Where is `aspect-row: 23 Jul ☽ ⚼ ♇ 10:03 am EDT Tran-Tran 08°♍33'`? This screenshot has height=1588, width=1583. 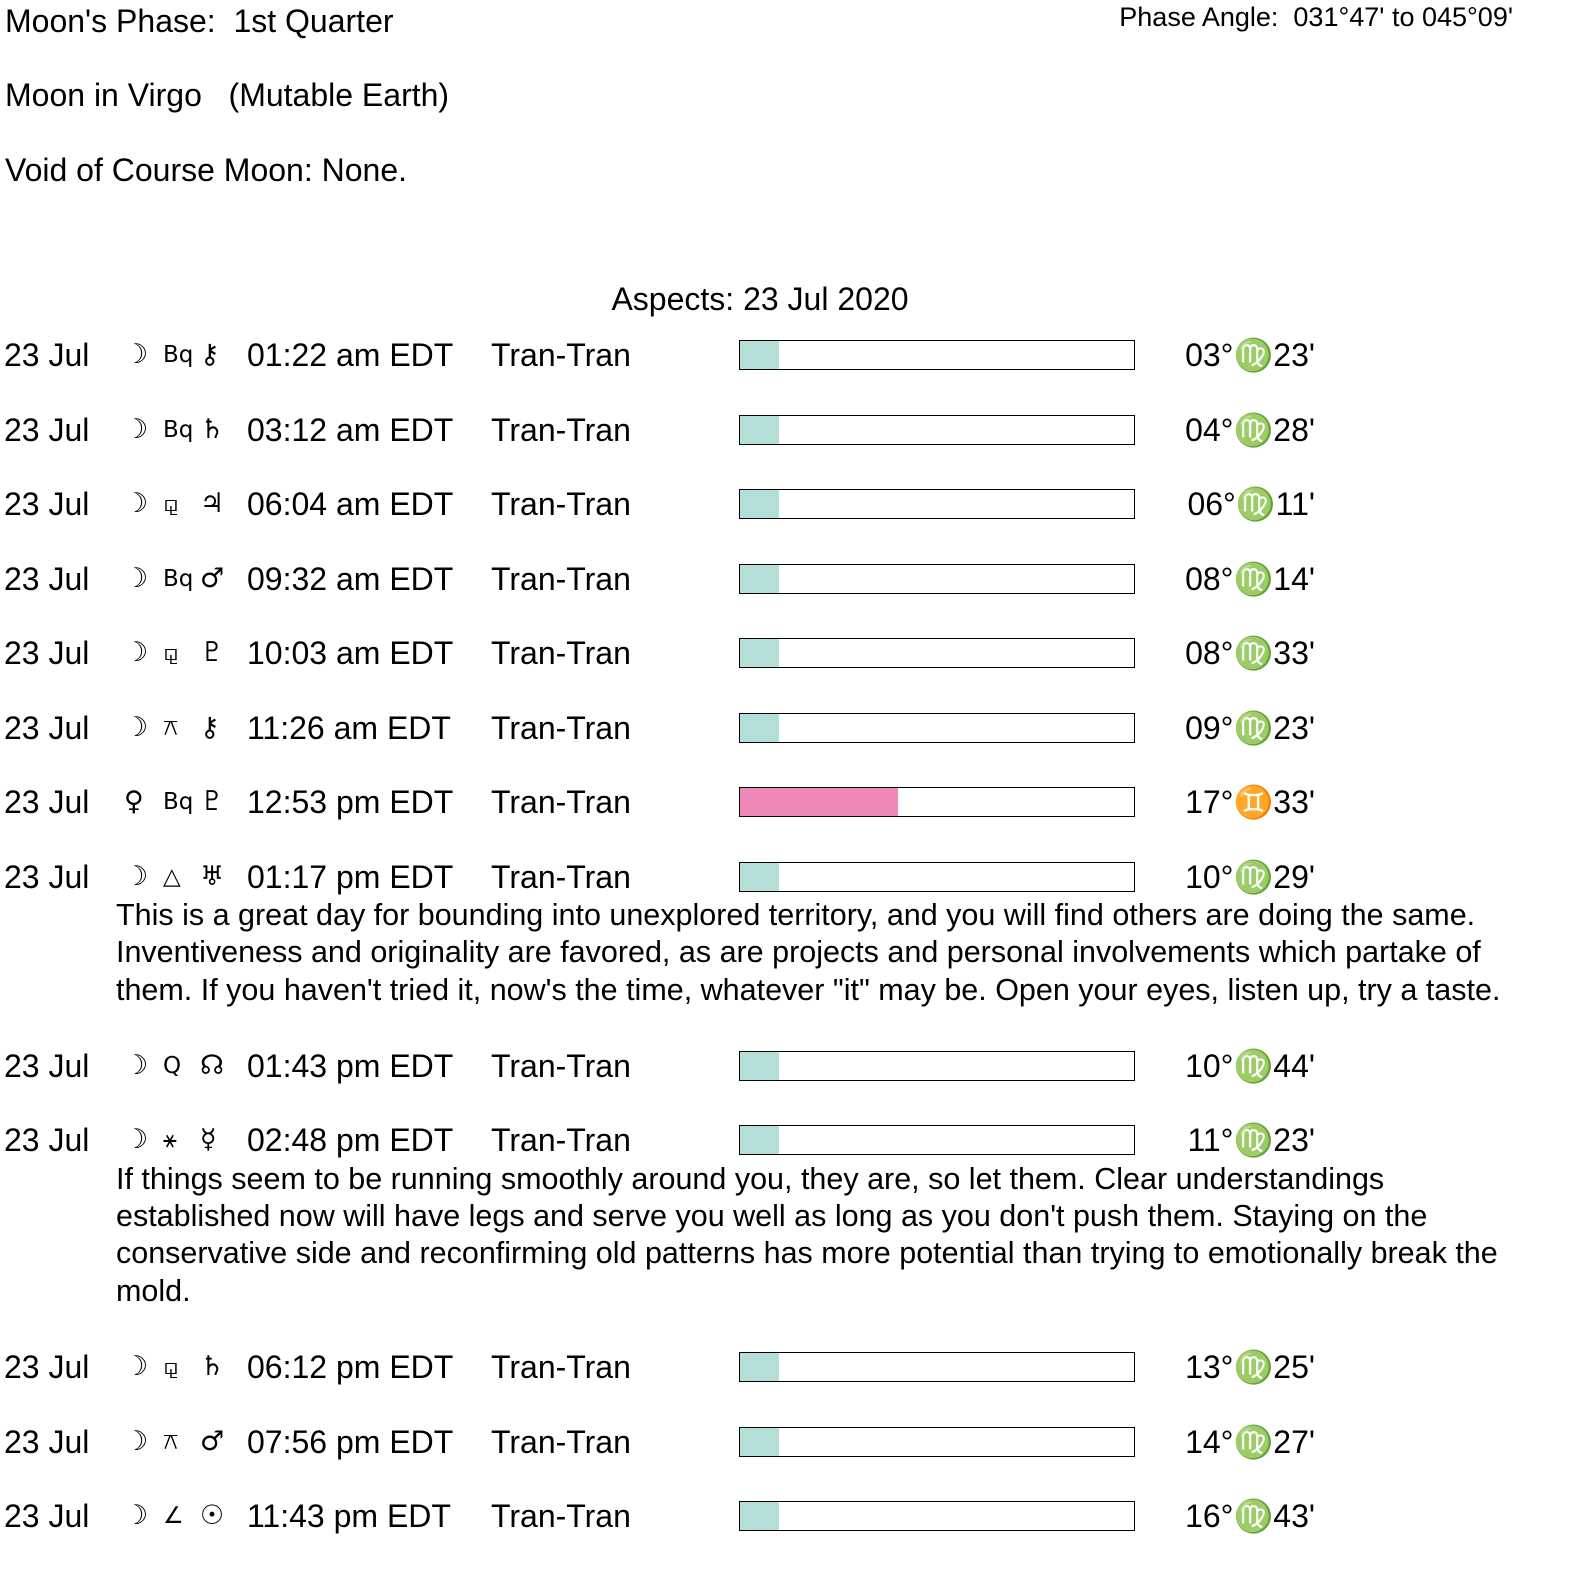 aspect-row: 23 Jul ☽ ⚼ ♇ 10:03 am EDT Tran-Tran 08°♍33' is located at coordinates (791, 653).